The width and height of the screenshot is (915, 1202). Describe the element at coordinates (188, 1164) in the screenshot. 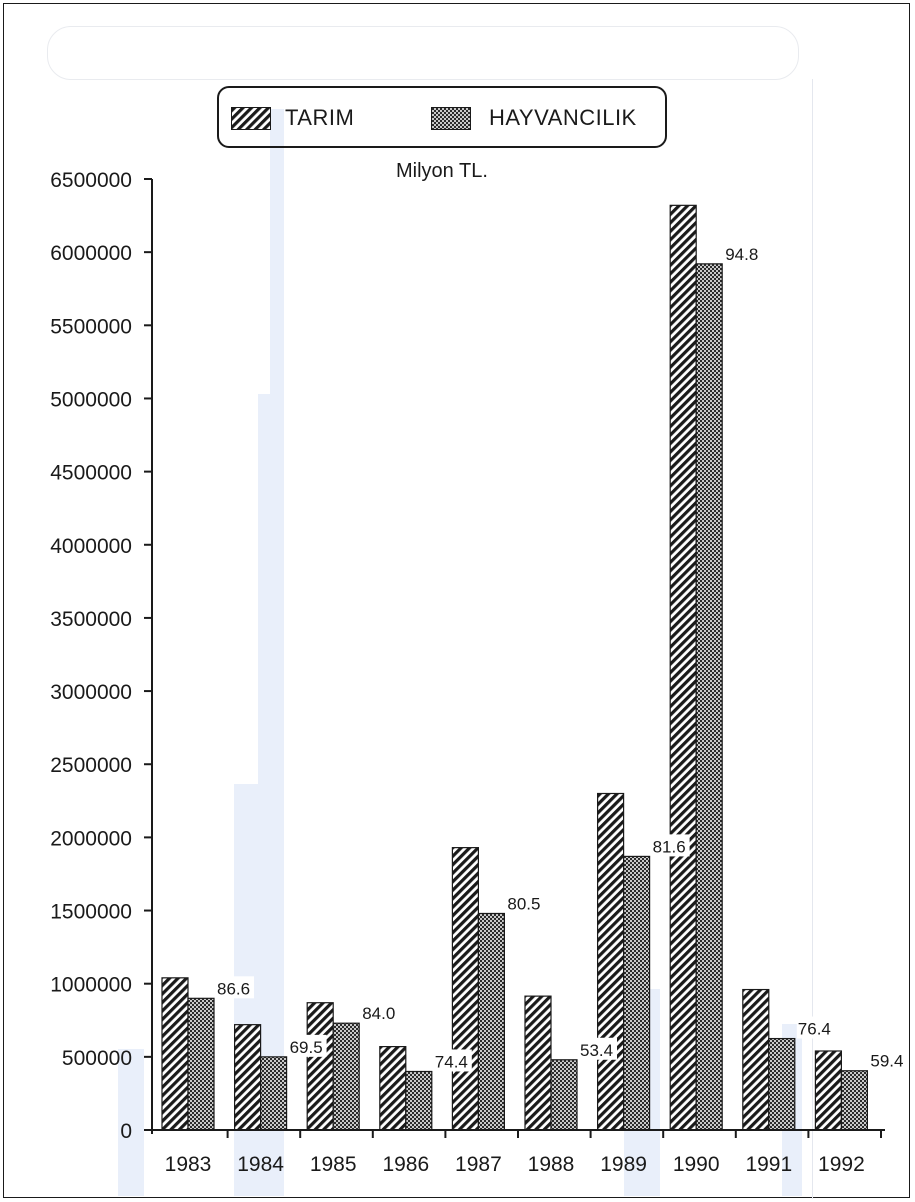

I see `x-tick-label: 1983` at that location.